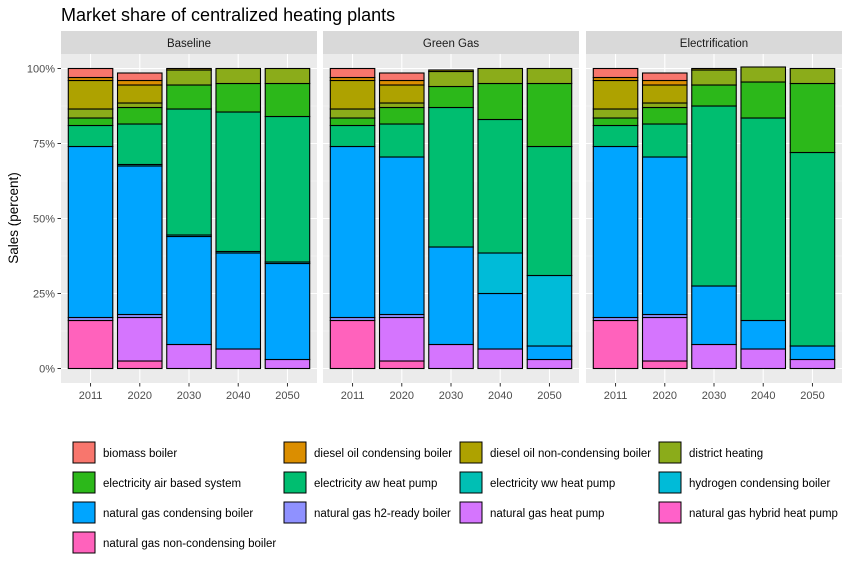 The image size is (850, 567). I want to click on bar-2040, so click(500, 218).